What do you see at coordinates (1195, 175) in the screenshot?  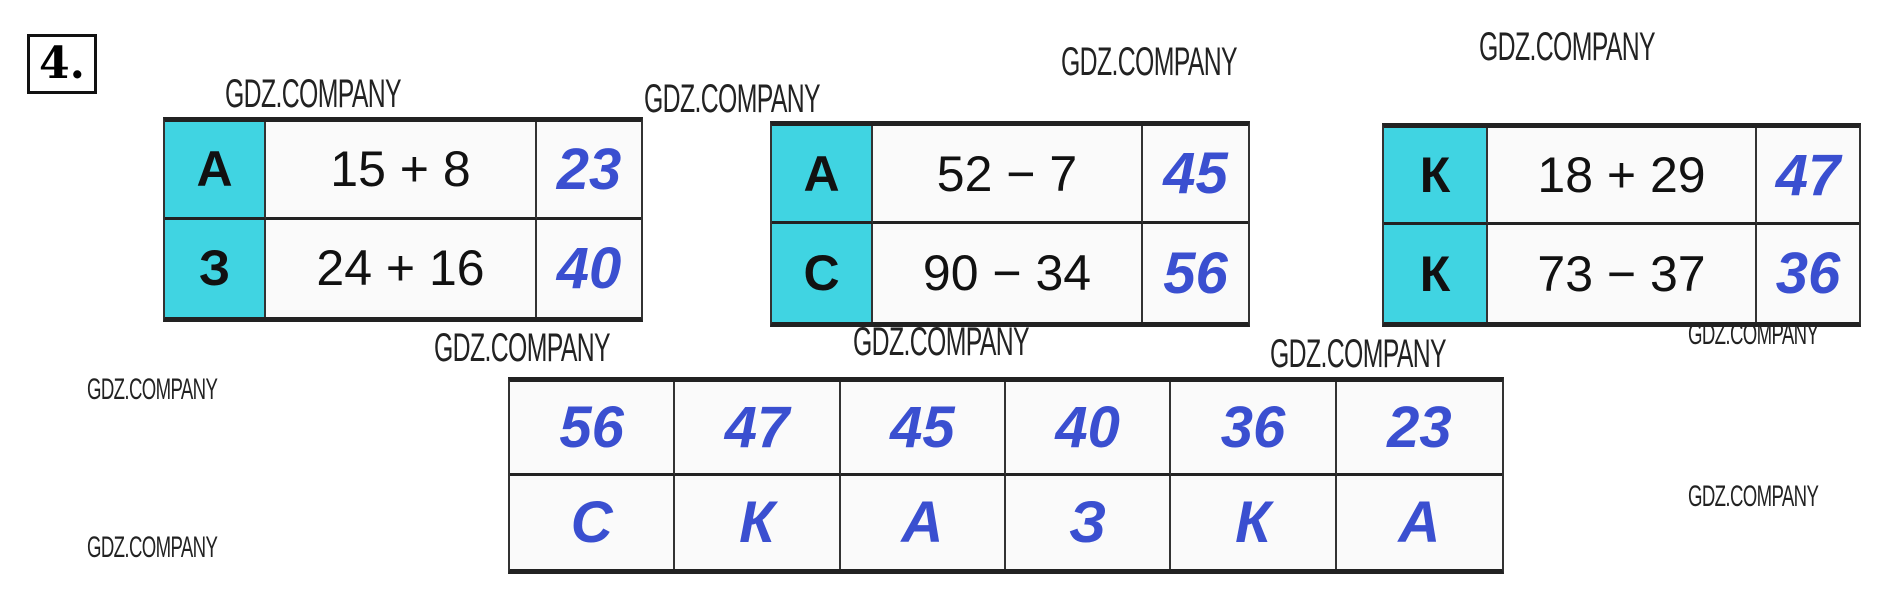 I see `answer-cell: 45` at bounding box center [1195, 175].